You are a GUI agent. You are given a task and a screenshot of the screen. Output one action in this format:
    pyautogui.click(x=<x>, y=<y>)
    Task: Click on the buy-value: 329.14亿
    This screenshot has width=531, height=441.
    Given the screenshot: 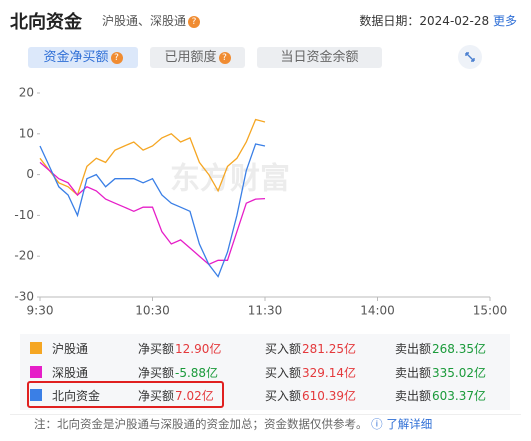 What is the action you would take?
    pyautogui.click(x=329, y=372)
    